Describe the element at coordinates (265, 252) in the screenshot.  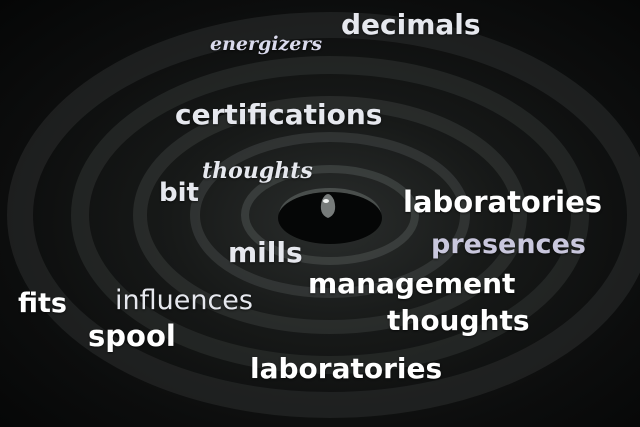
I see `word-mills: mills` at that location.